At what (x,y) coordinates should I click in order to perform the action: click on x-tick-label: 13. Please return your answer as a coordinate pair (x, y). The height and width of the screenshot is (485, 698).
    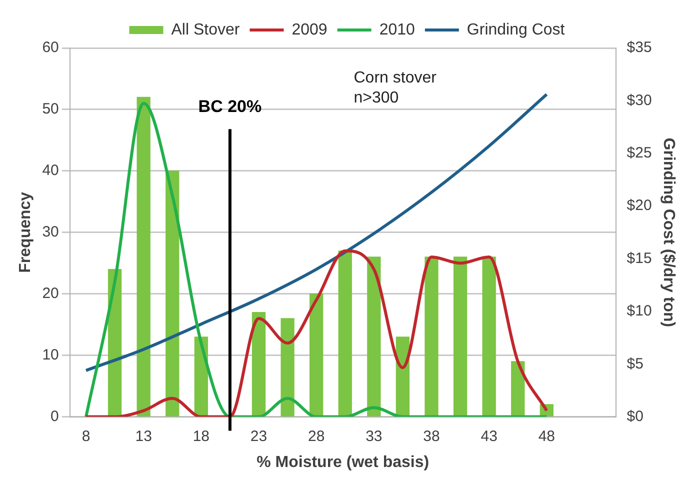
    Looking at the image, I should click on (143, 436).